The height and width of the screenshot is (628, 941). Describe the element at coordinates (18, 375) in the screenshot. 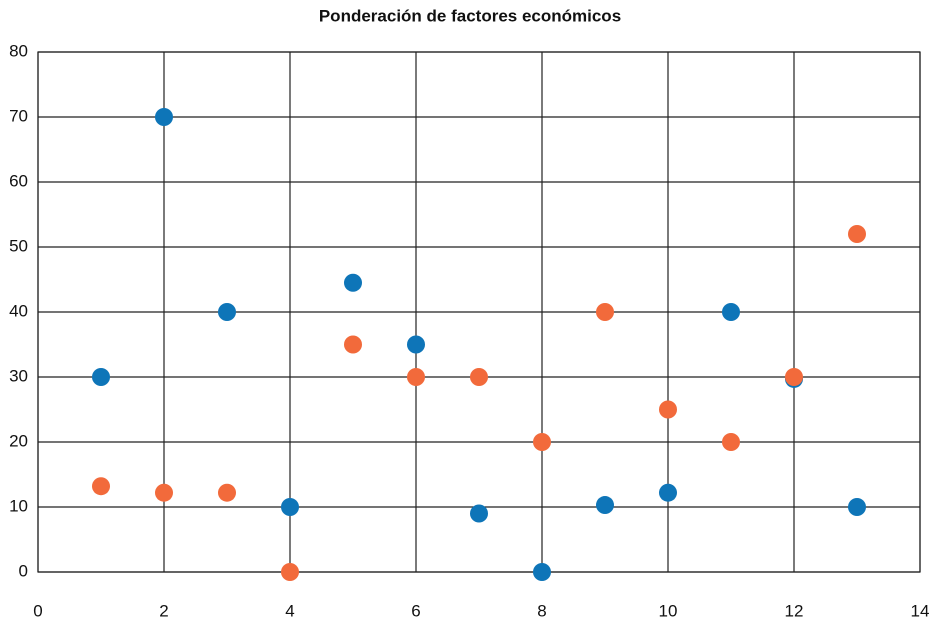

I see `y-tick-label: 30` at that location.